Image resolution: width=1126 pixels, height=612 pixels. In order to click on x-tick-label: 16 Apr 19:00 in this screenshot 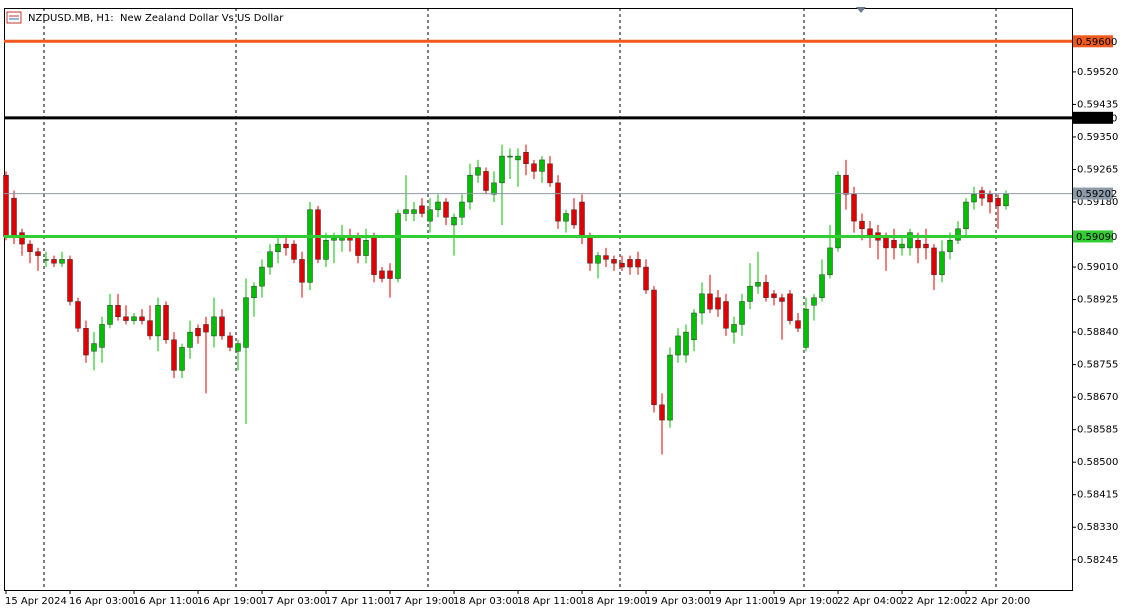, I will do `click(229, 601)`.